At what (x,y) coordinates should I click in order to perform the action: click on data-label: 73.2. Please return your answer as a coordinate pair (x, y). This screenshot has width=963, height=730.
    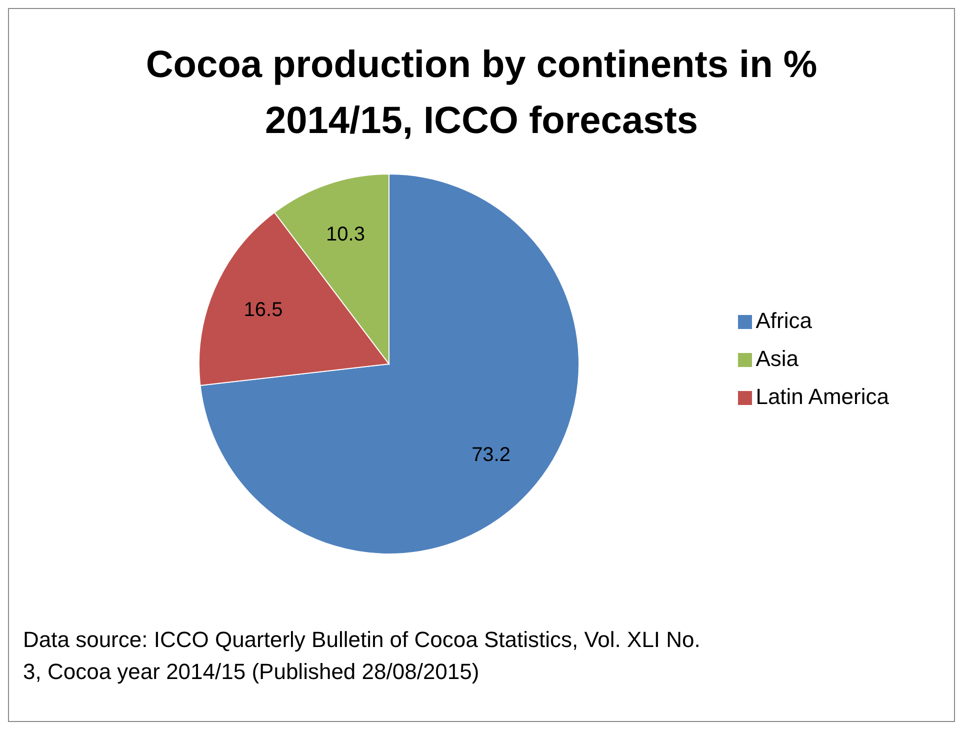
    Looking at the image, I should click on (491, 455).